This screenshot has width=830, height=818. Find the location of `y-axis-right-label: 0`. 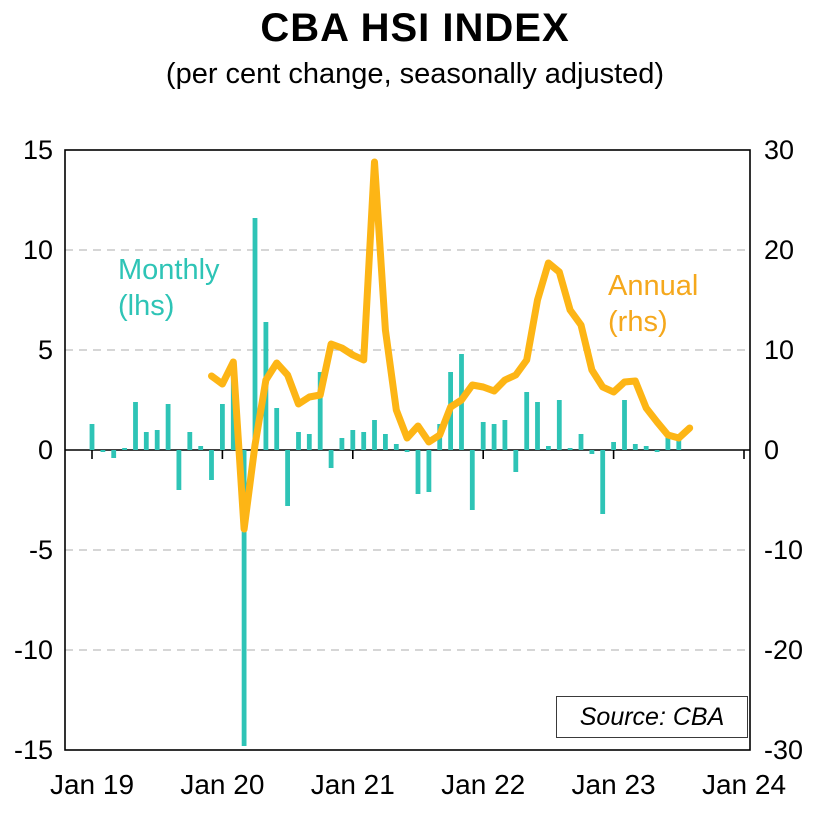

y-axis-right-label: 0 is located at coordinates (771, 450).